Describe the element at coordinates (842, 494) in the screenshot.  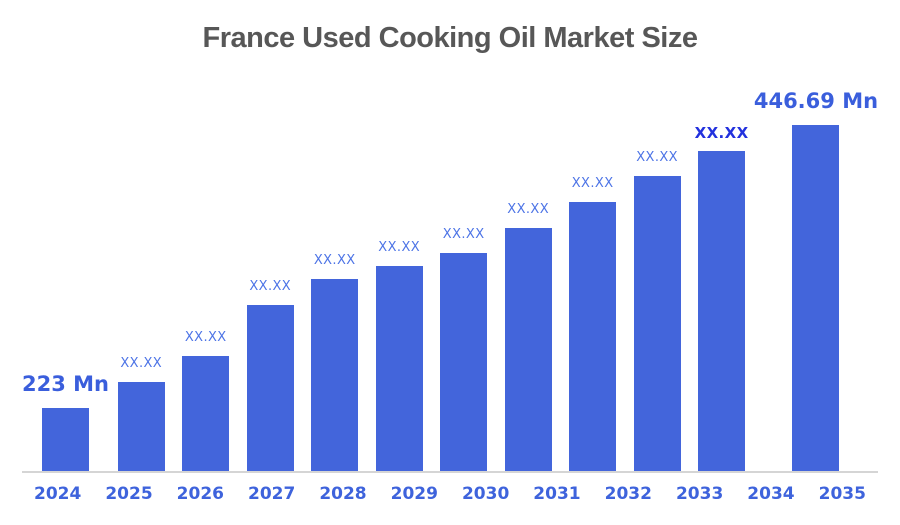
I see `x-axis-label: 2035` at that location.